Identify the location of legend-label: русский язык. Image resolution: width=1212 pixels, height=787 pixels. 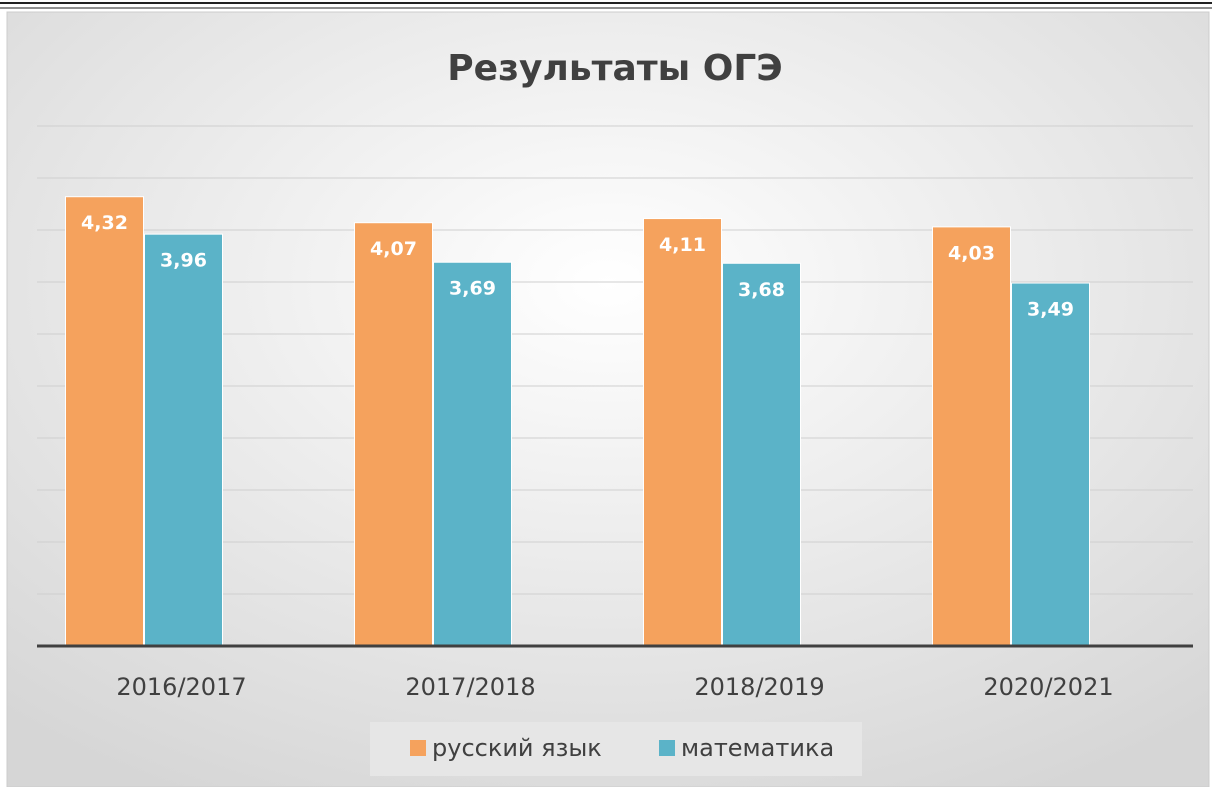
(517, 748).